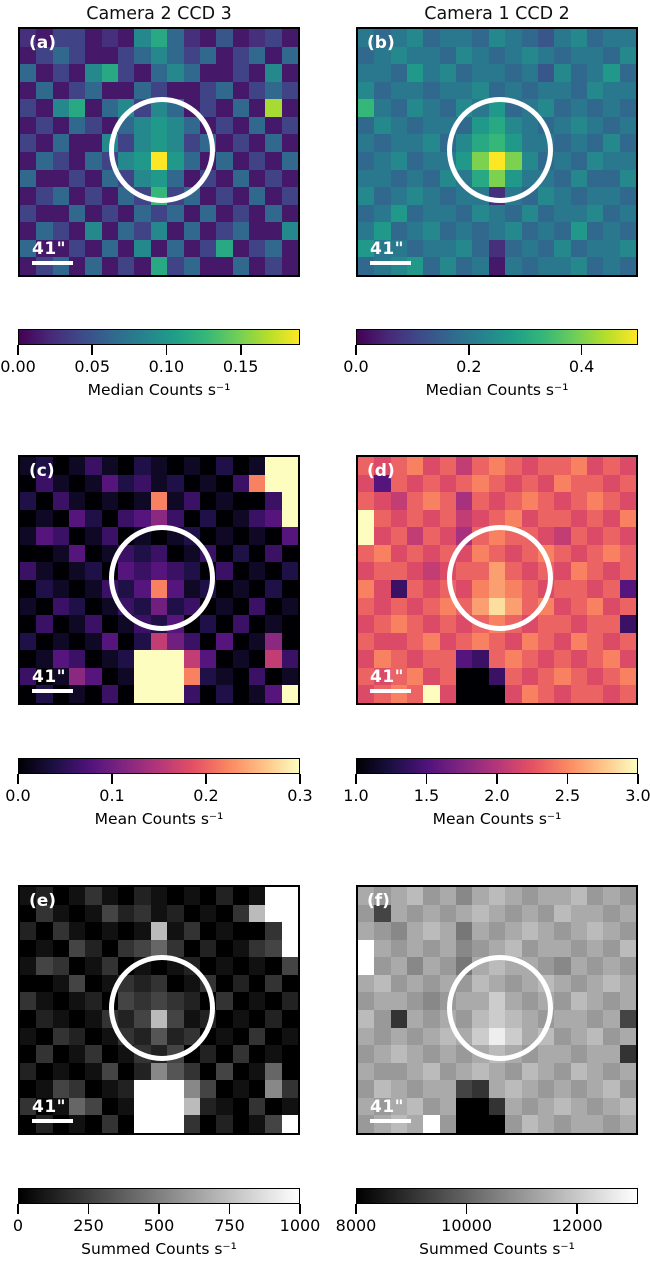 The width and height of the screenshot is (650, 1264). Describe the element at coordinates (497, 1249) in the screenshot. I see `colorbar-axis-label: Summed Counts s⁻¹` at that location.